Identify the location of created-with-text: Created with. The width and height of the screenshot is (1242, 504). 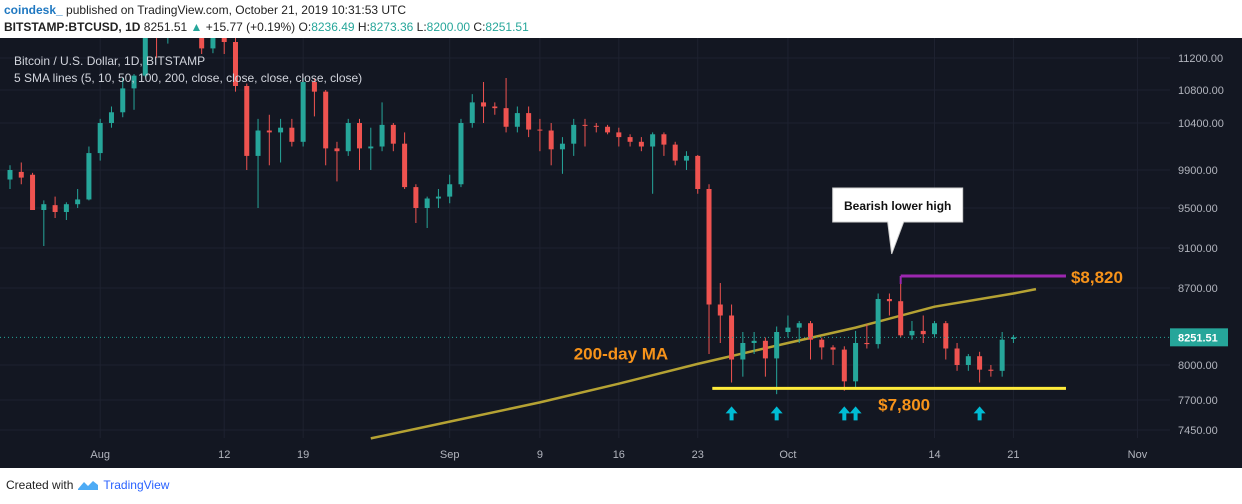
(40, 485).